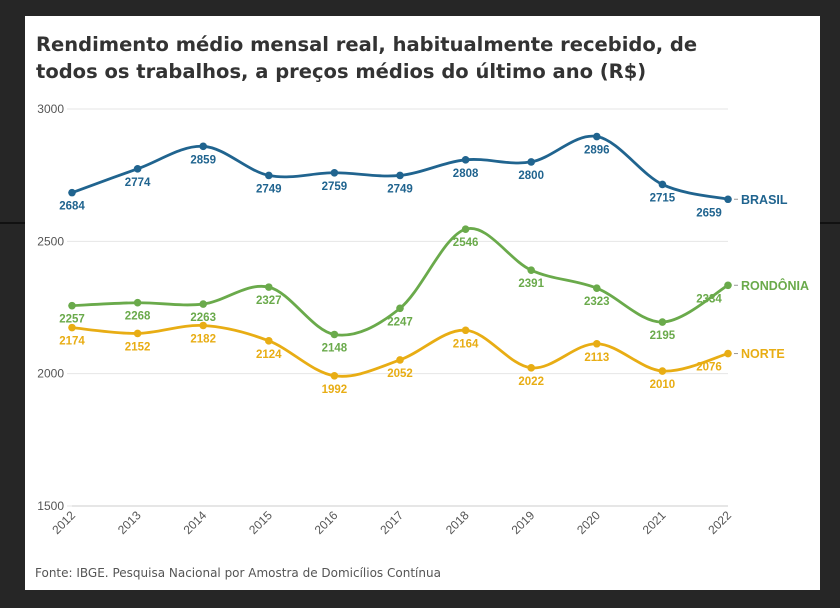  I want to click on data-label: 2164, so click(466, 344).